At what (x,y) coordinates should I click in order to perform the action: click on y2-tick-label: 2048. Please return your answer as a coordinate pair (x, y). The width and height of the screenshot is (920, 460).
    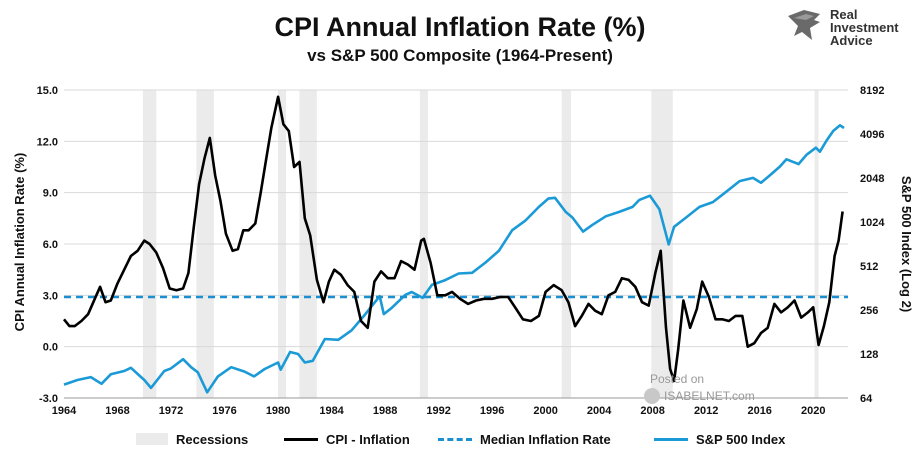
    Looking at the image, I should click on (872, 179).